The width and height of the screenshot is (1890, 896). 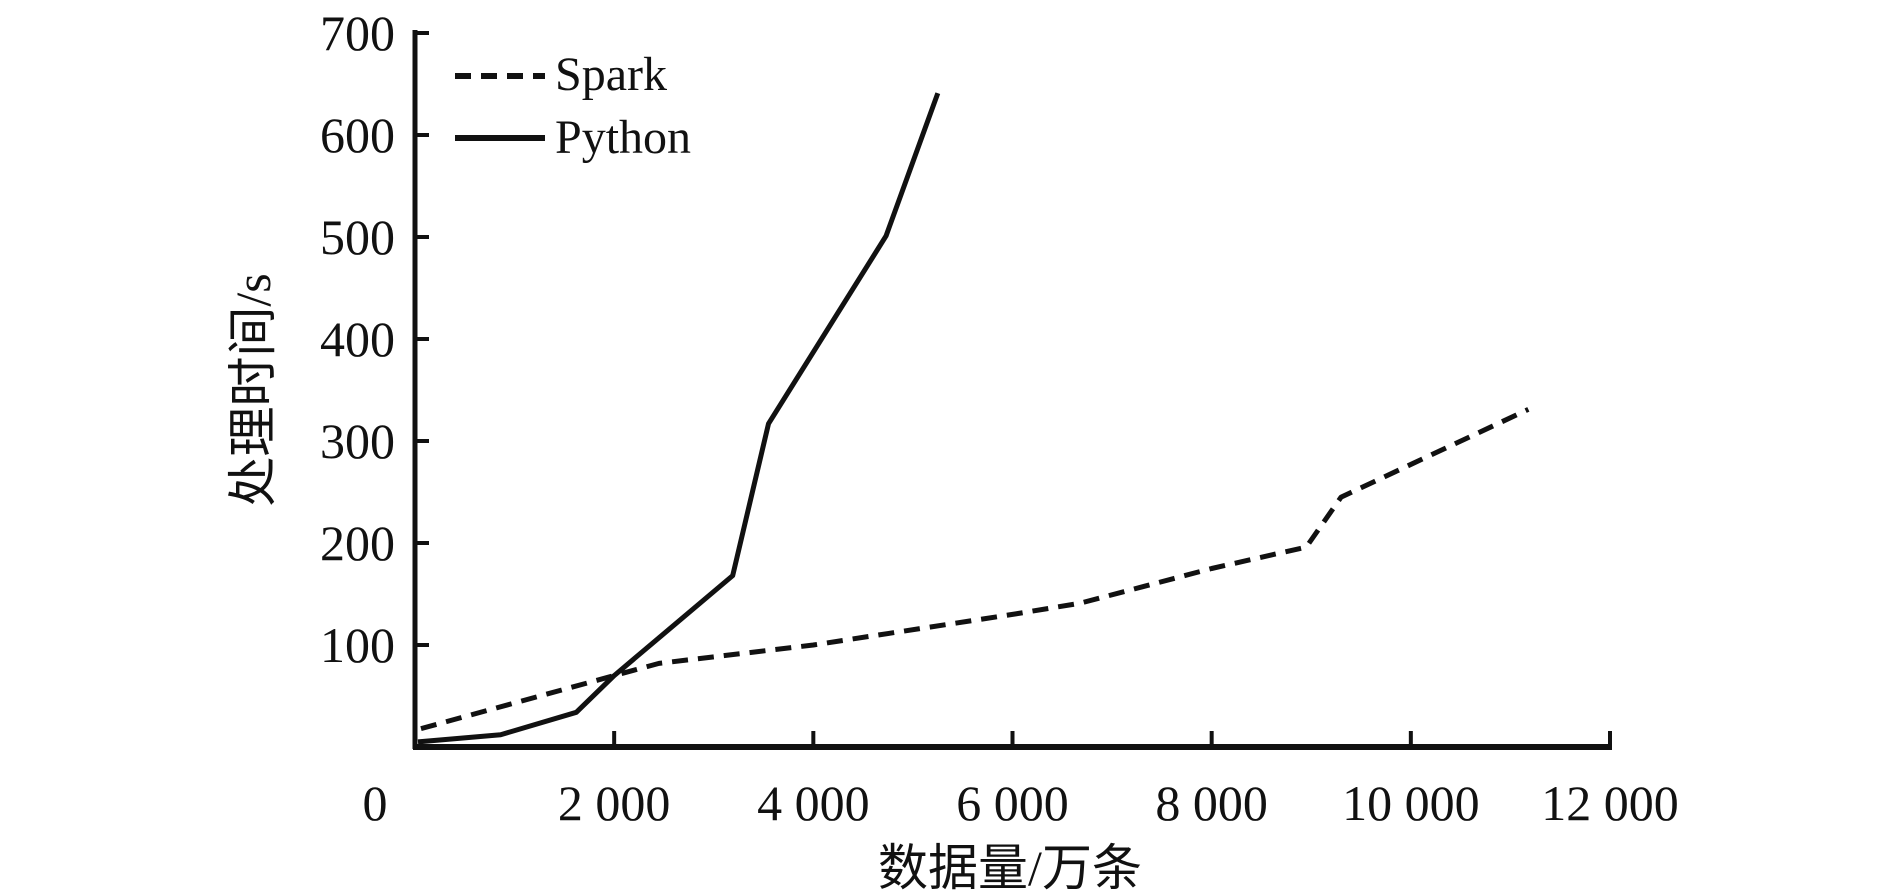 What do you see at coordinates (573, 106) in the screenshot?
I see `legend: Spark Python` at bounding box center [573, 106].